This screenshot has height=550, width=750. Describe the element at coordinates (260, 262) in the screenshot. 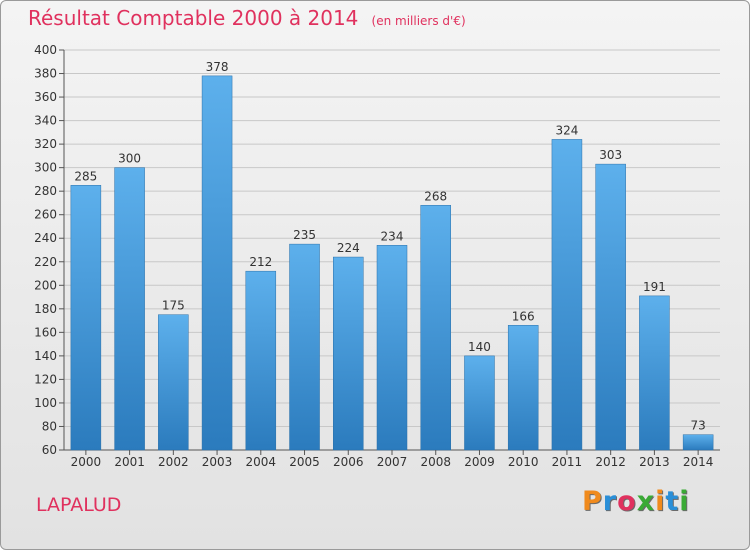

I see `data-label-2004: 212` at that location.